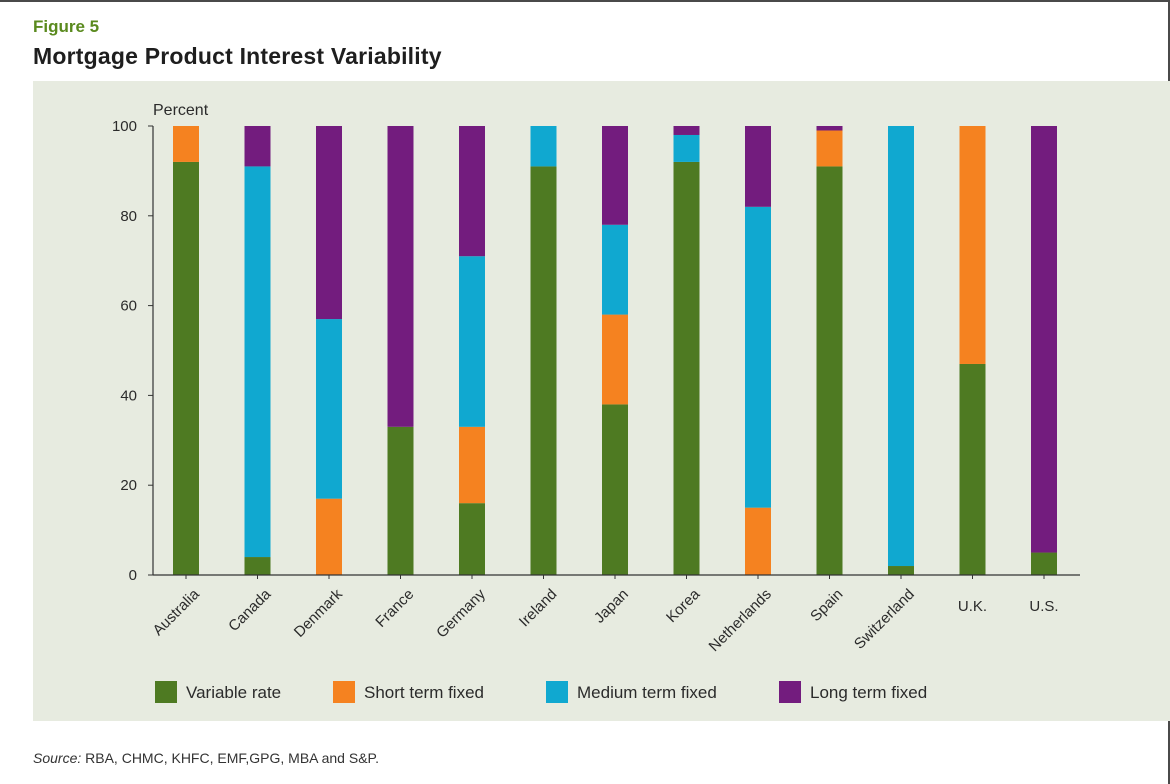 This screenshot has height=784, width=1170. Describe the element at coordinates (543, 146) in the screenshot. I see `bar-ireland-medium-term-fixed` at that location.